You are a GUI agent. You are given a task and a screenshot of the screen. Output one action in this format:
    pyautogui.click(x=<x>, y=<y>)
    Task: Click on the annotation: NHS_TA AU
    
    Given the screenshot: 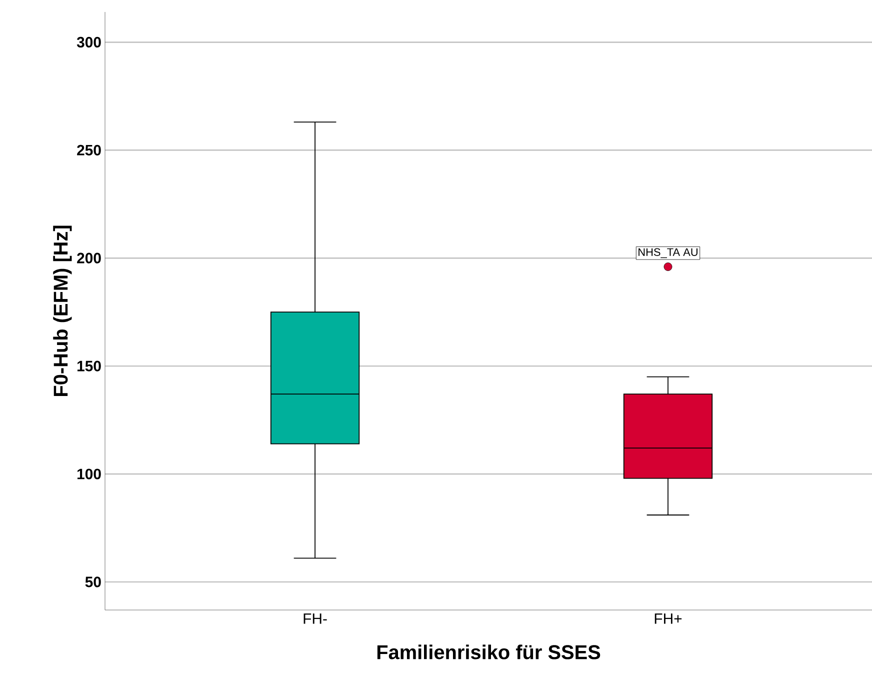 What is the action you would take?
    pyautogui.click(x=668, y=253)
    